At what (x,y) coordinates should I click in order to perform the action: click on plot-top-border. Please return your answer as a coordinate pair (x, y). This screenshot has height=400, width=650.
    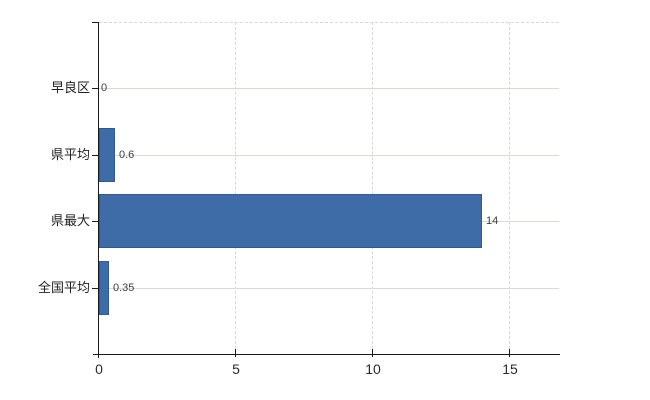
    Looking at the image, I should click on (329, 22).